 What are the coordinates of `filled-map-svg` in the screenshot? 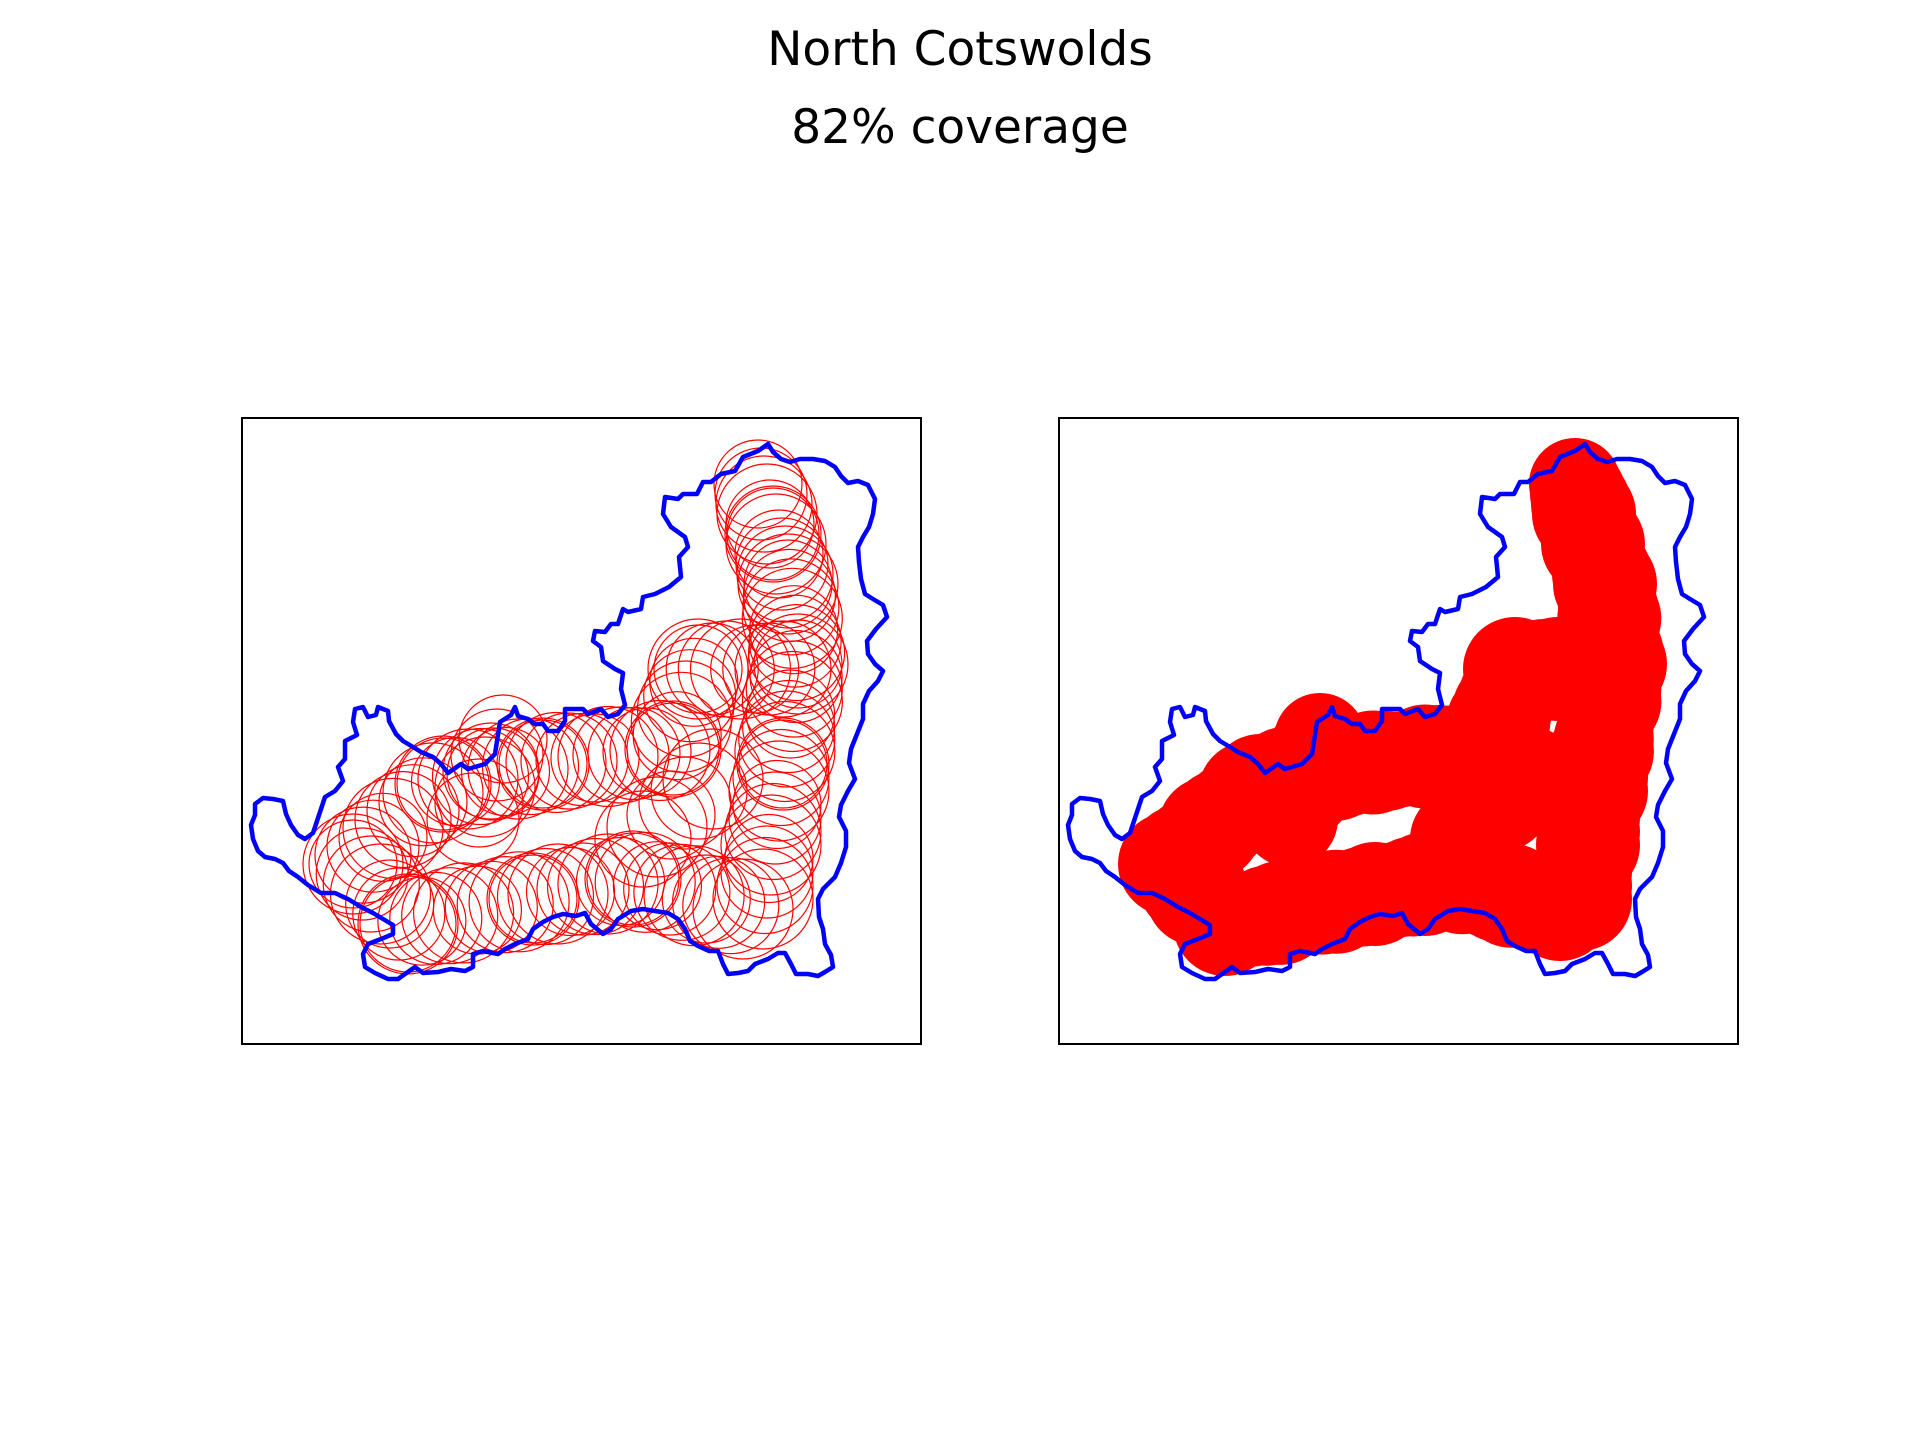 It's located at (1386, 710).